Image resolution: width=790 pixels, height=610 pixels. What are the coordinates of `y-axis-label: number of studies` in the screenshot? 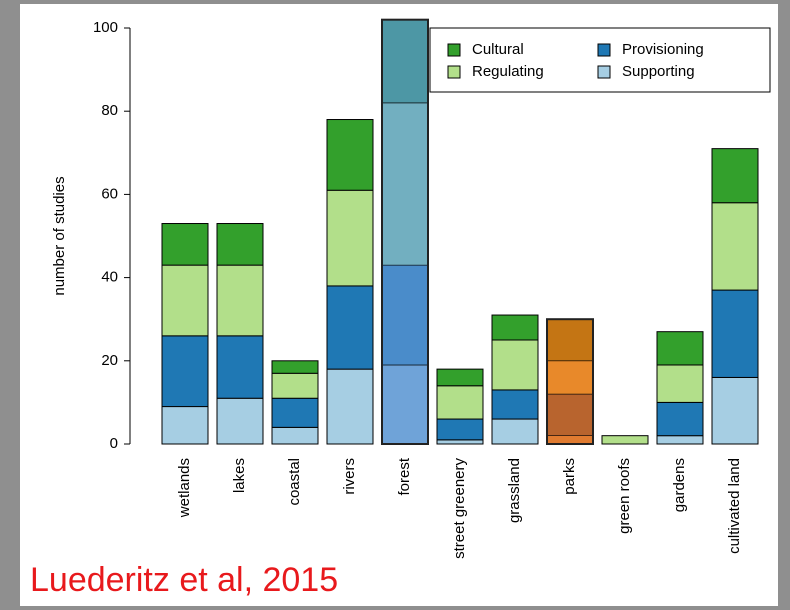 It's located at (59, 235).